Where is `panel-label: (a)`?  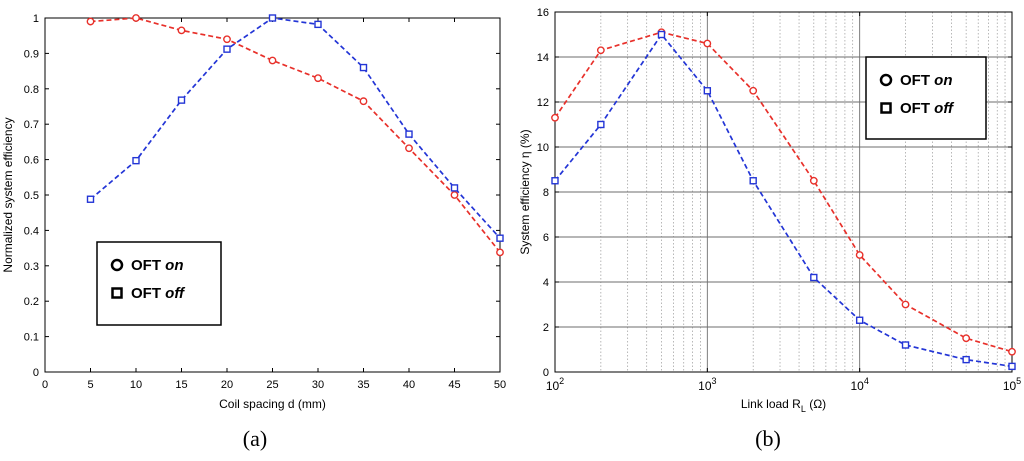
panel-label: (a) is located at coordinates (255, 438).